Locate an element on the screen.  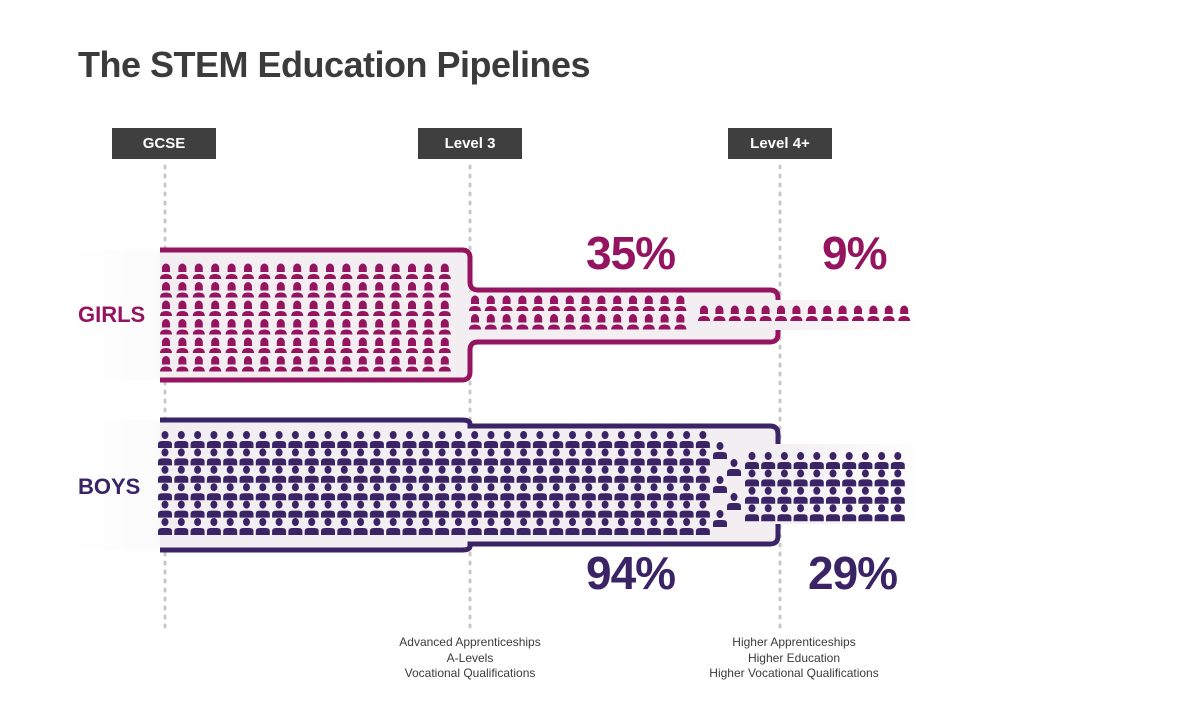
level-3-desc-line: Vocational Qualifications is located at coordinates (470, 673).